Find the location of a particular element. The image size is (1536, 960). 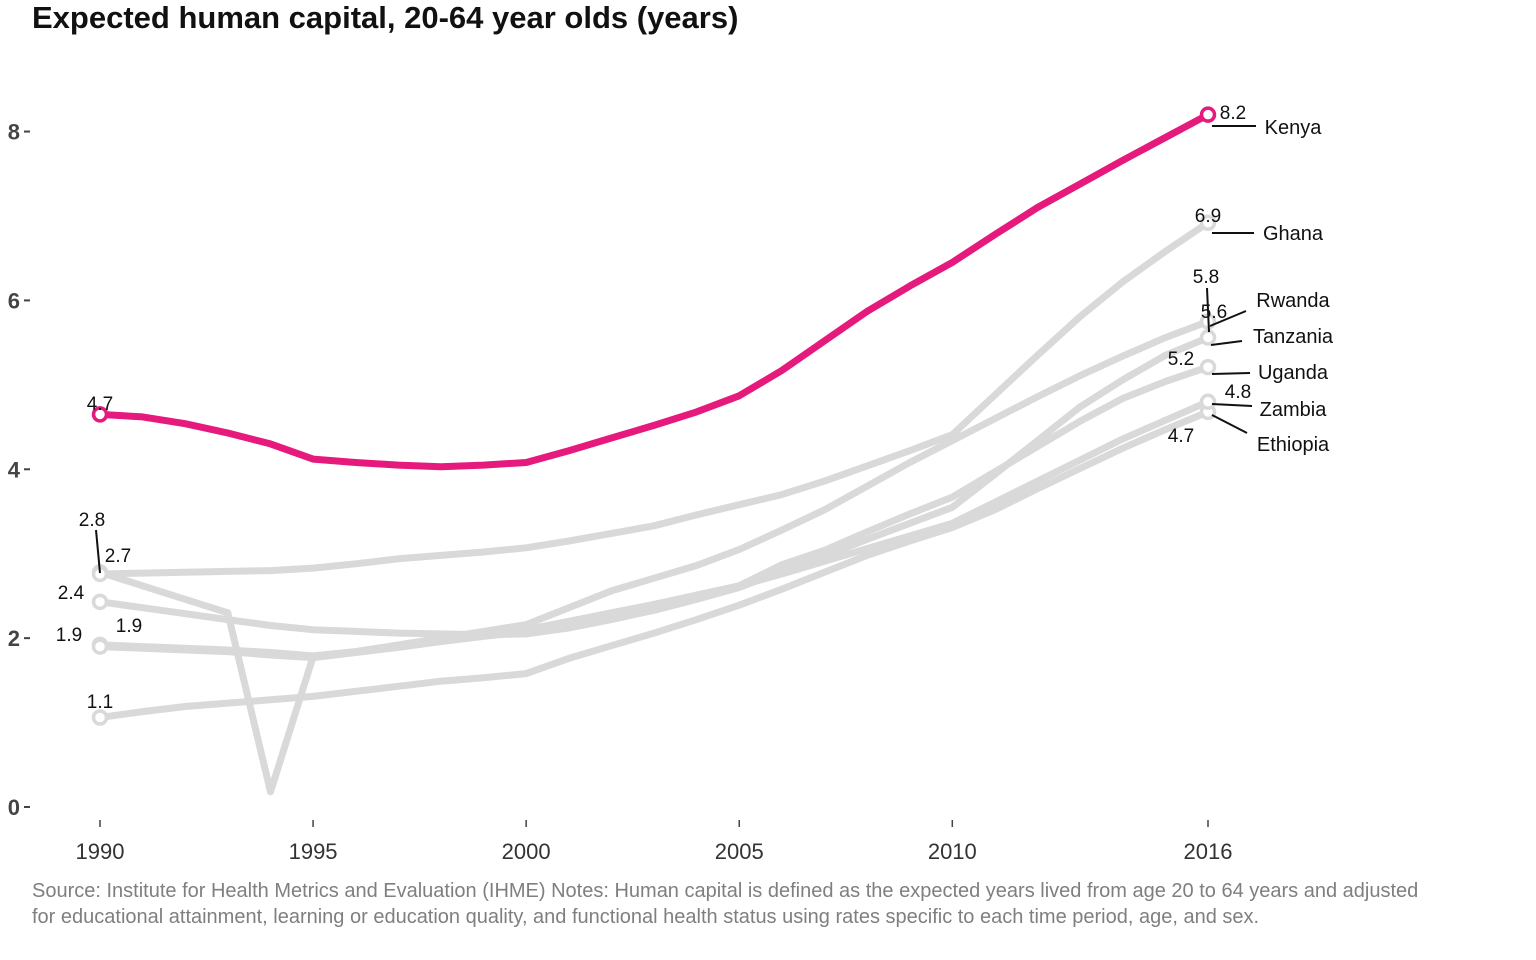

end-value-label: 6.9 is located at coordinates (1208, 216).